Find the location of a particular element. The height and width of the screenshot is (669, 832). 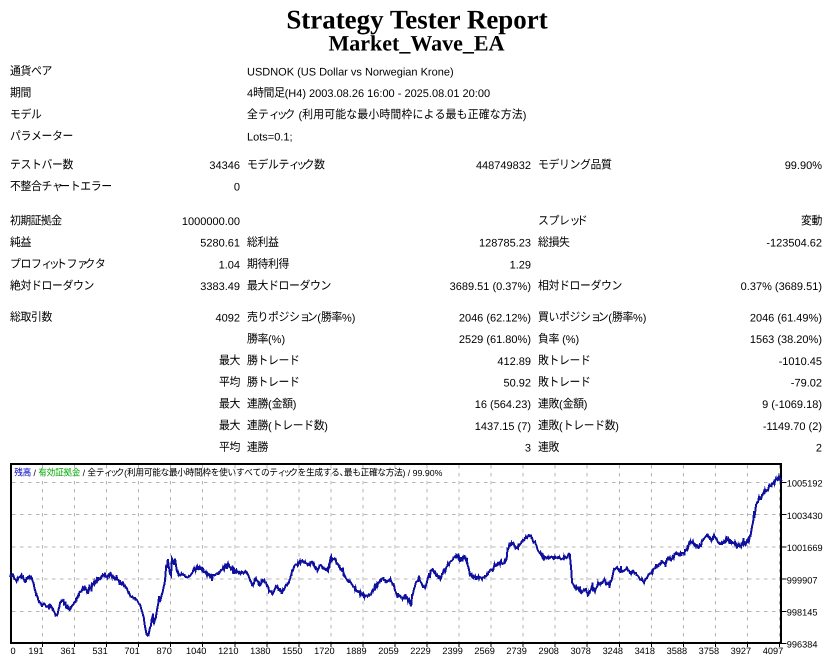

svg-text: 1380 is located at coordinates (260, 651).